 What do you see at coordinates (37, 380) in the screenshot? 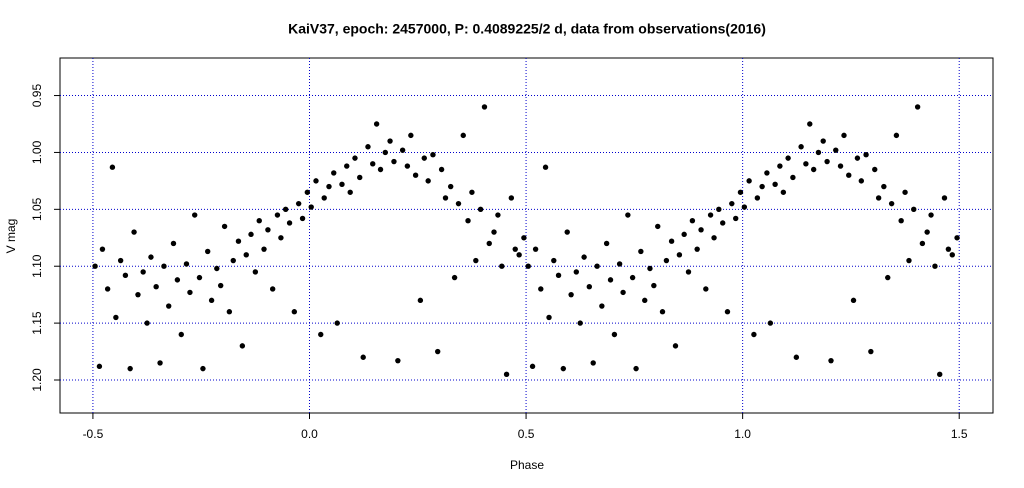
I see `y-tick-label: 1.20` at bounding box center [37, 380].